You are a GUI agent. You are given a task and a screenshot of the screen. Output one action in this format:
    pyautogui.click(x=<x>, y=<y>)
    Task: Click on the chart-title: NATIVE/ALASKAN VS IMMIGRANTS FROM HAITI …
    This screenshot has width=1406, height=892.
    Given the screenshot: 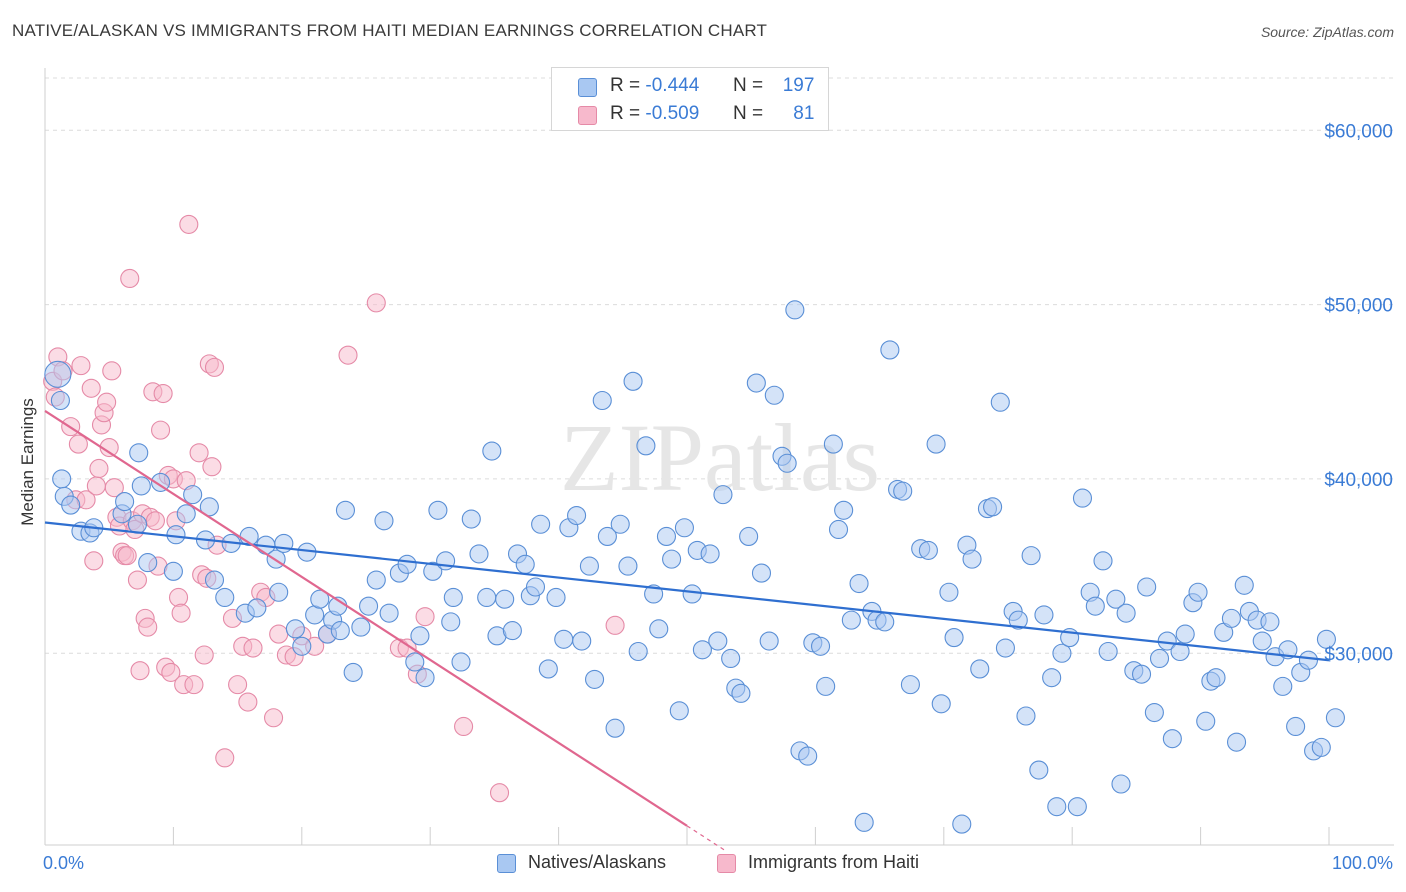 What is the action you would take?
    pyautogui.click(x=390, y=30)
    